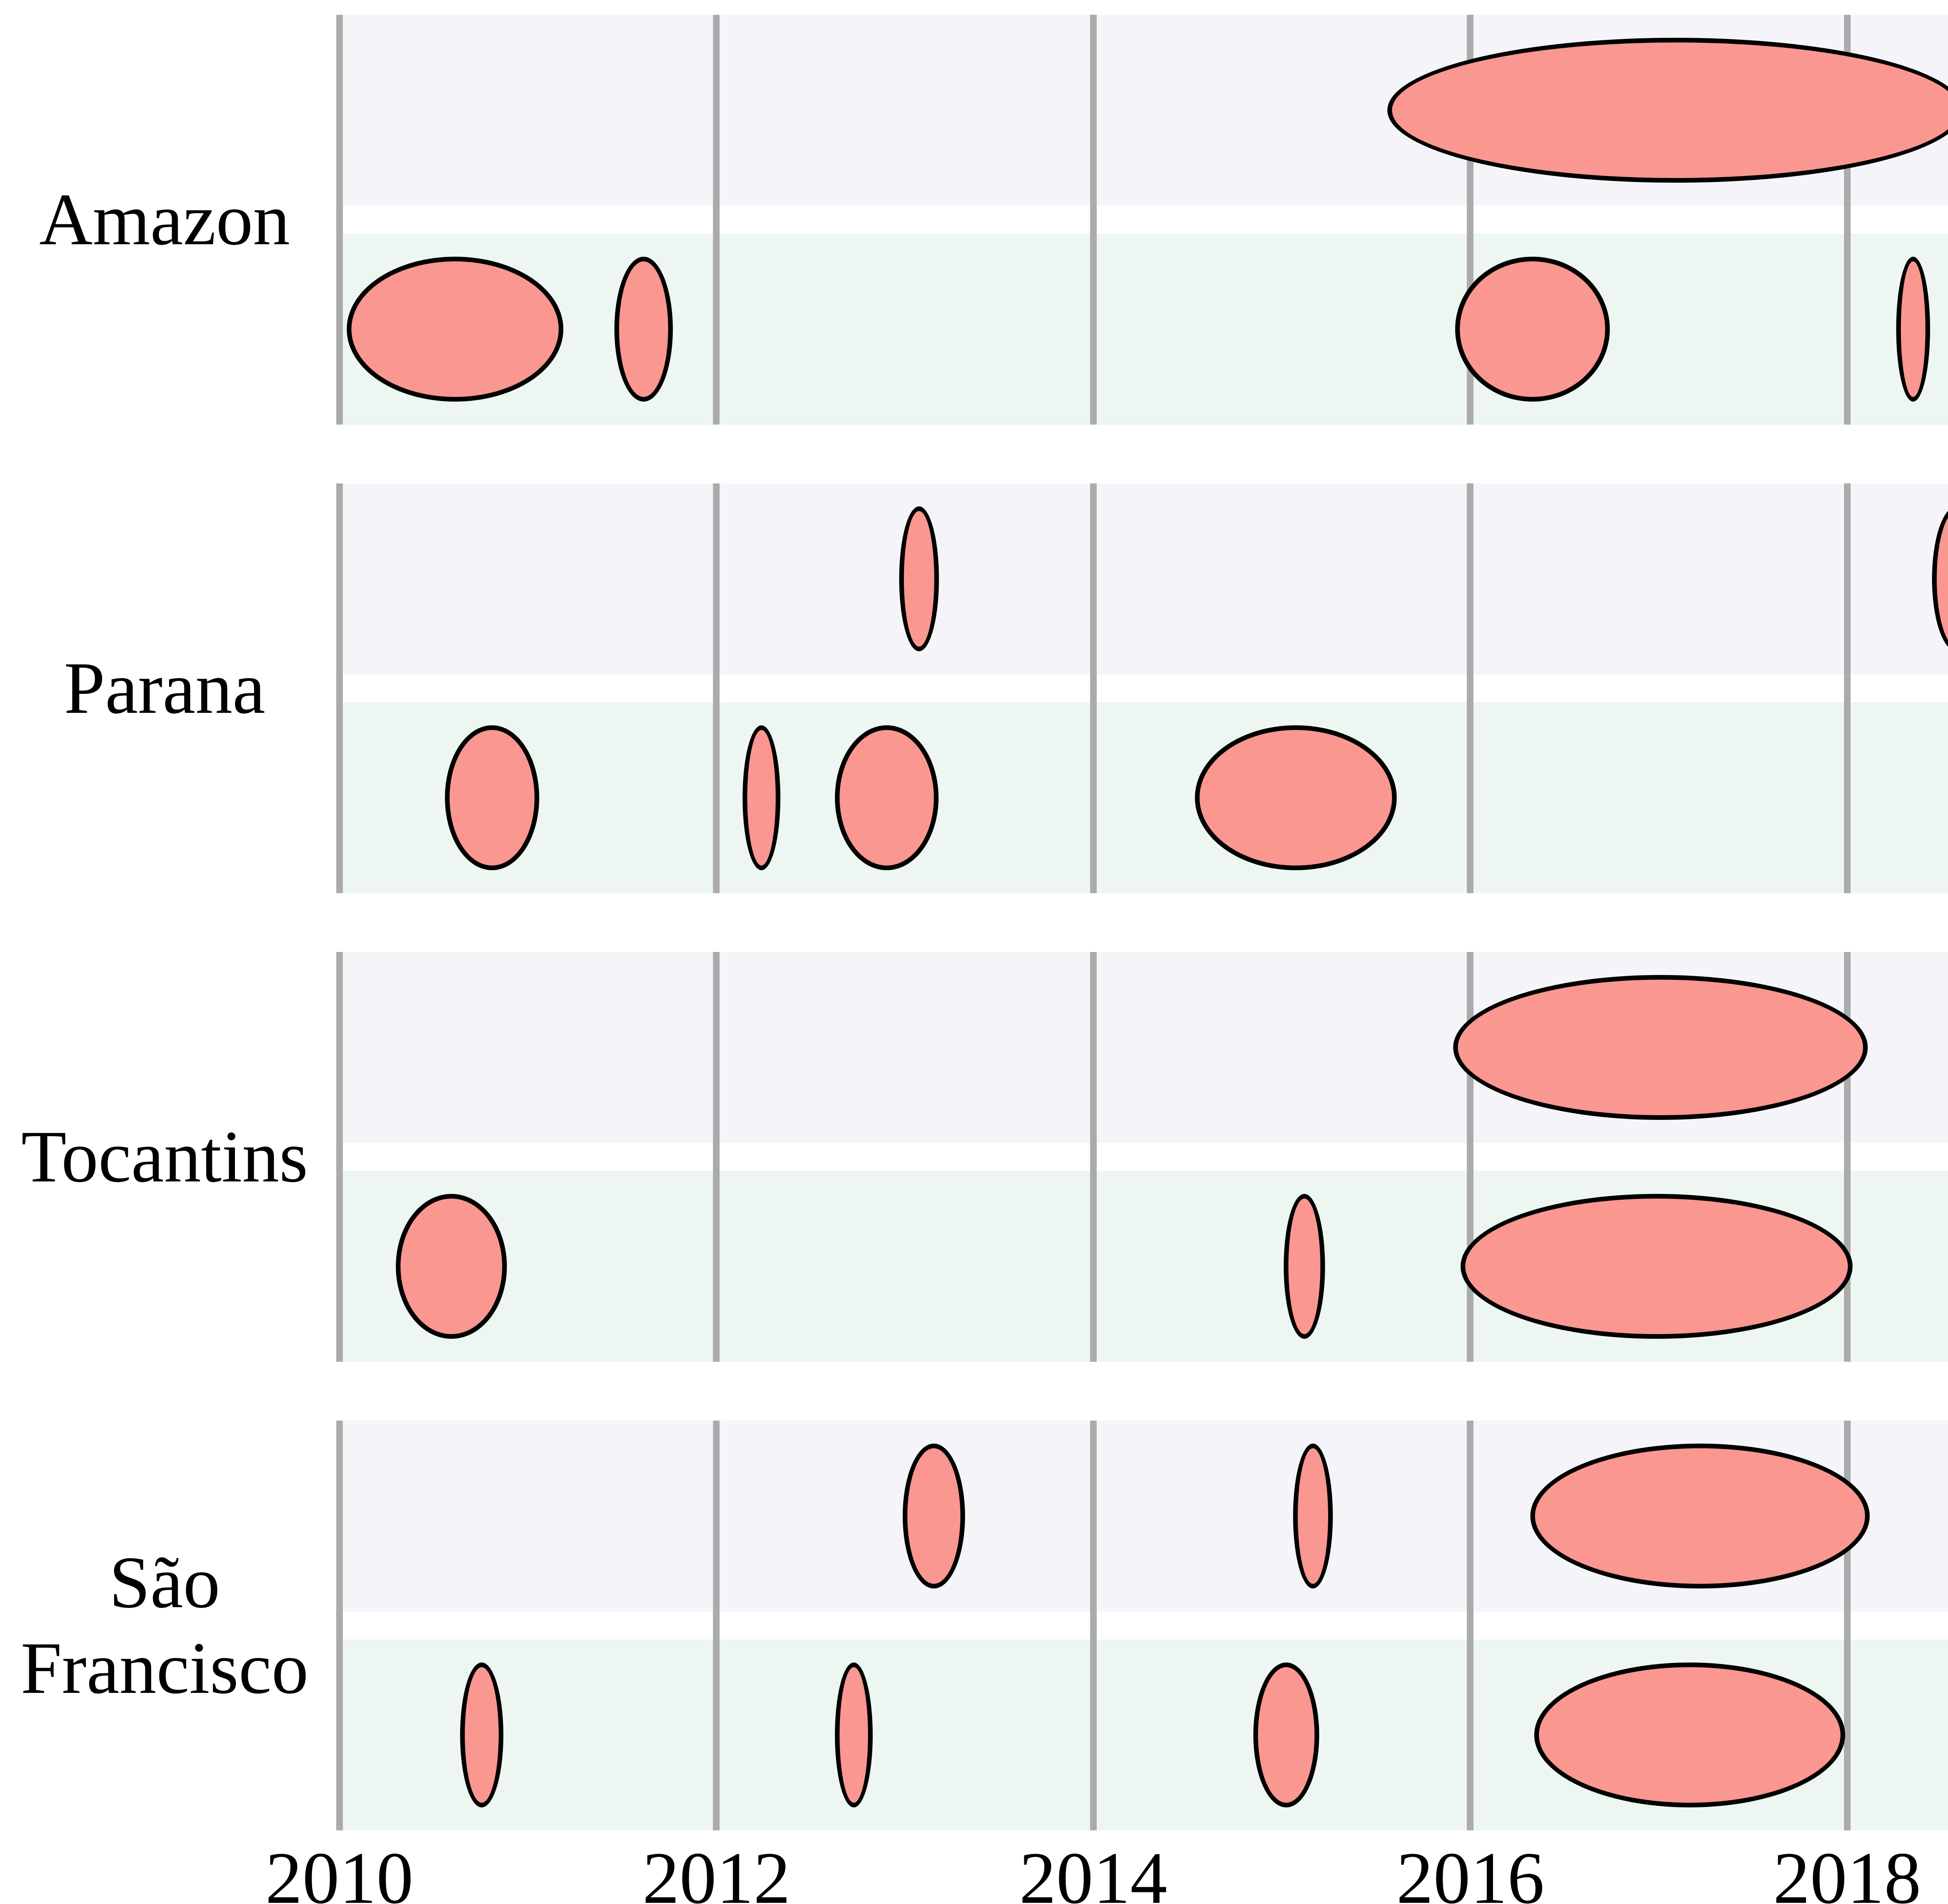  I want to click on basin-label-line: Parana, so click(164, 688).